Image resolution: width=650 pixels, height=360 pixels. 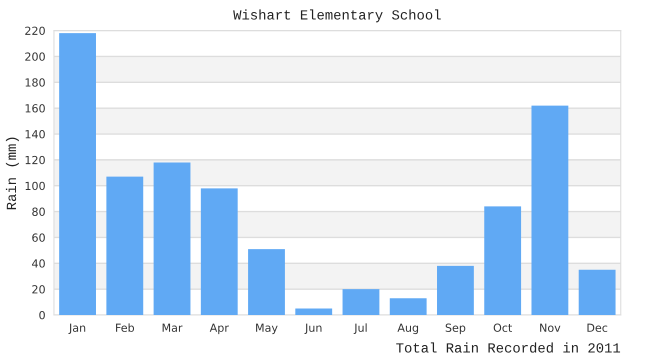 What do you see at coordinates (35, 108) in the screenshot?
I see `y-tick-label: 160` at bounding box center [35, 108].